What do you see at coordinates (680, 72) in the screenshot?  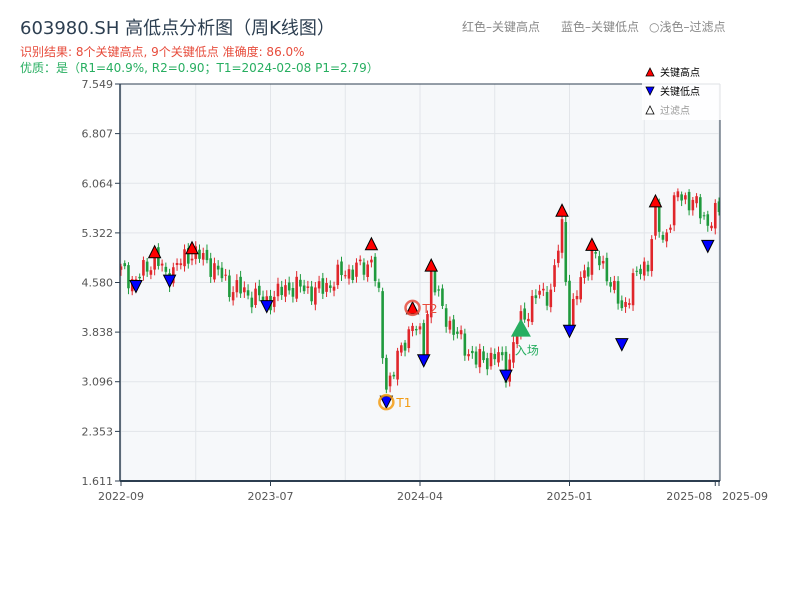 I see `legend-label: 关键高点` at bounding box center [680, 72].